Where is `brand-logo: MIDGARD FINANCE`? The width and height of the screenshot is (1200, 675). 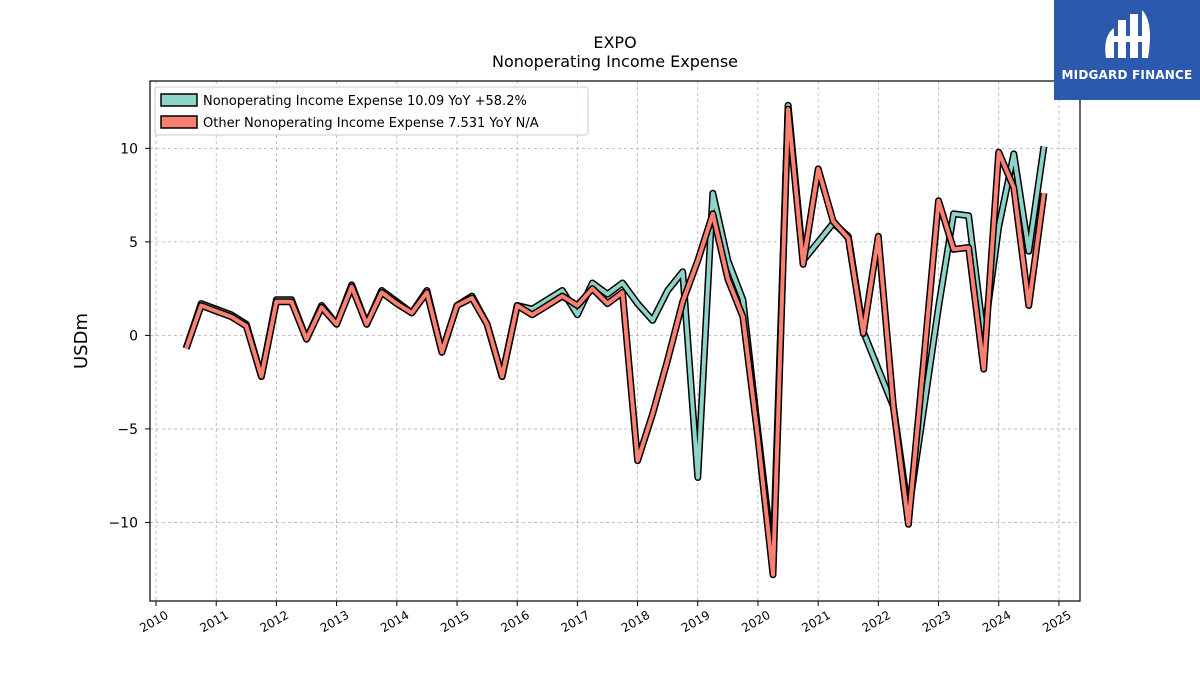 brand-logo: MIDGARD FINANCE is located at coordinates (1127, 50).